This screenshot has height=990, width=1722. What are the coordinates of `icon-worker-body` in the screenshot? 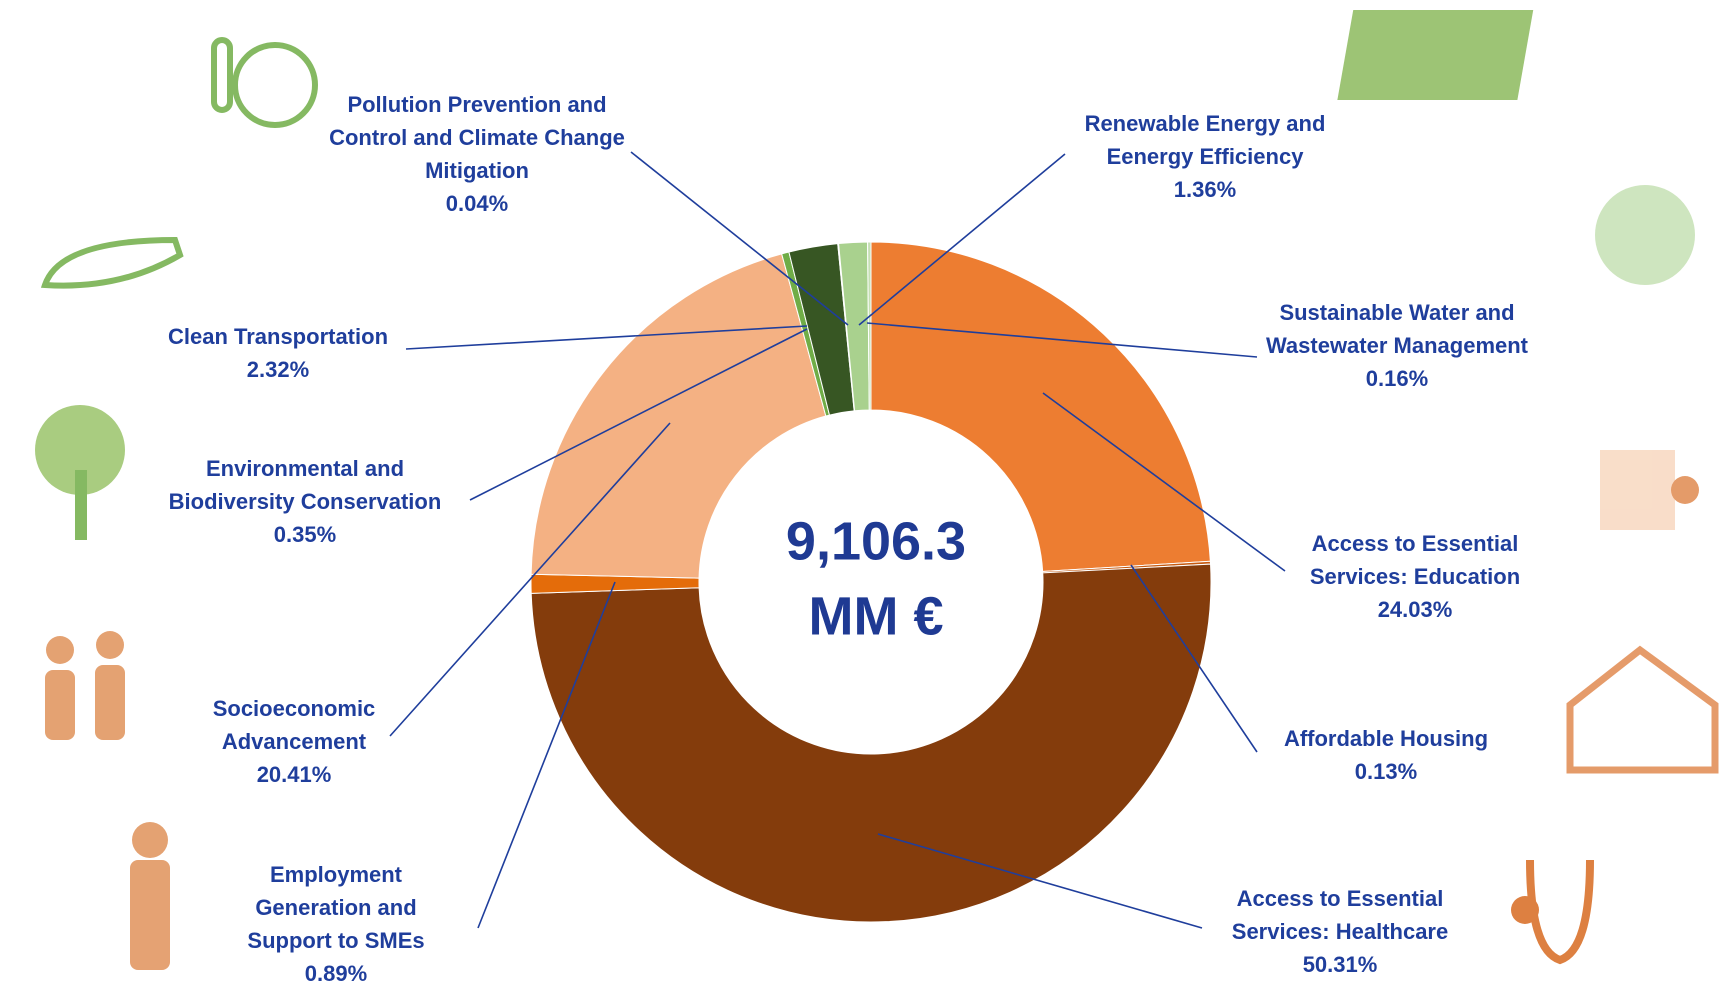 It's located at (150, 915).